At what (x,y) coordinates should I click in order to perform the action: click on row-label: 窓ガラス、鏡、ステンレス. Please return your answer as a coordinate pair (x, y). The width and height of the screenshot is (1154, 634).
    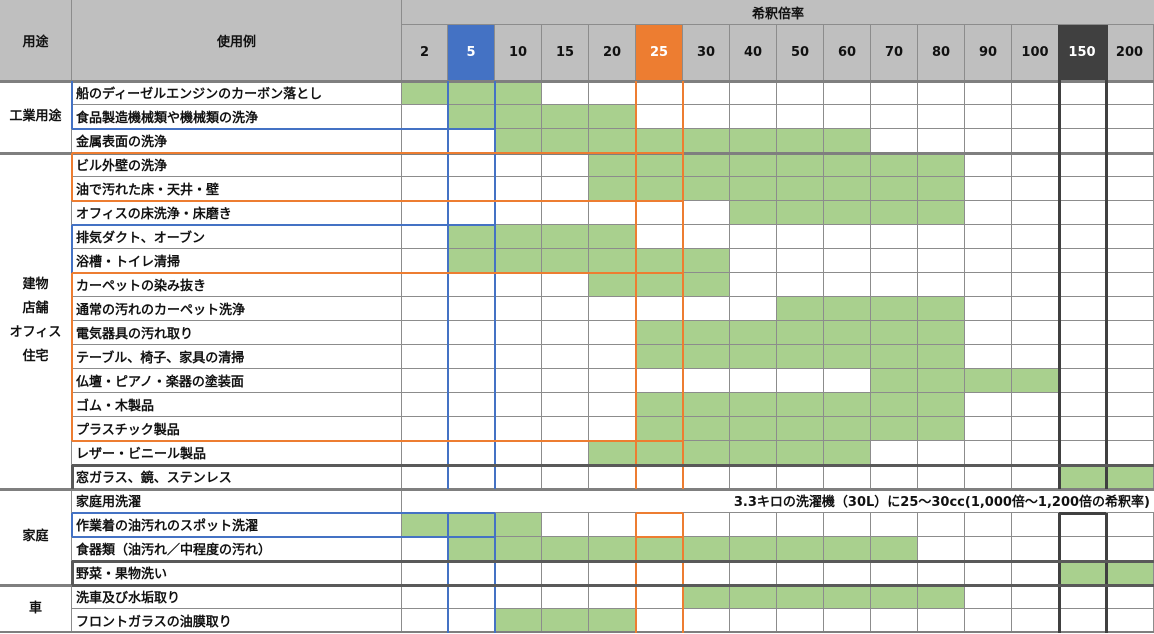
    Looking at the image, I should click on (237, 477).